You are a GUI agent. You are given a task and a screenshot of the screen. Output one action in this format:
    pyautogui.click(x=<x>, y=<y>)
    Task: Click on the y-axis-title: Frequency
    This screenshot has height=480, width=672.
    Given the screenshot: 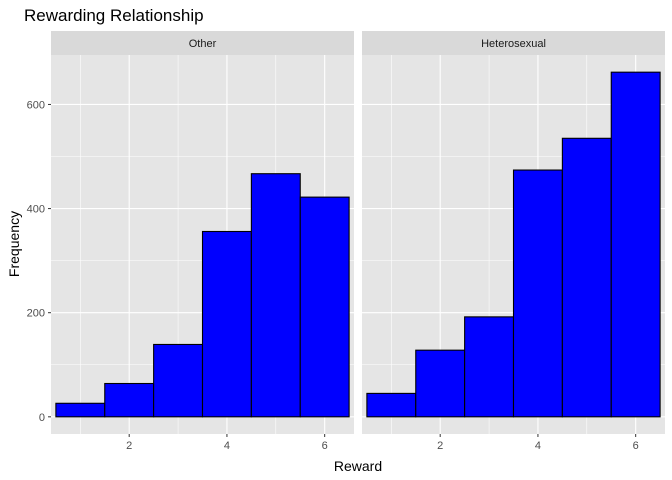 What is the action you would take?
    pyautogui.click(x=14, y=244)
    